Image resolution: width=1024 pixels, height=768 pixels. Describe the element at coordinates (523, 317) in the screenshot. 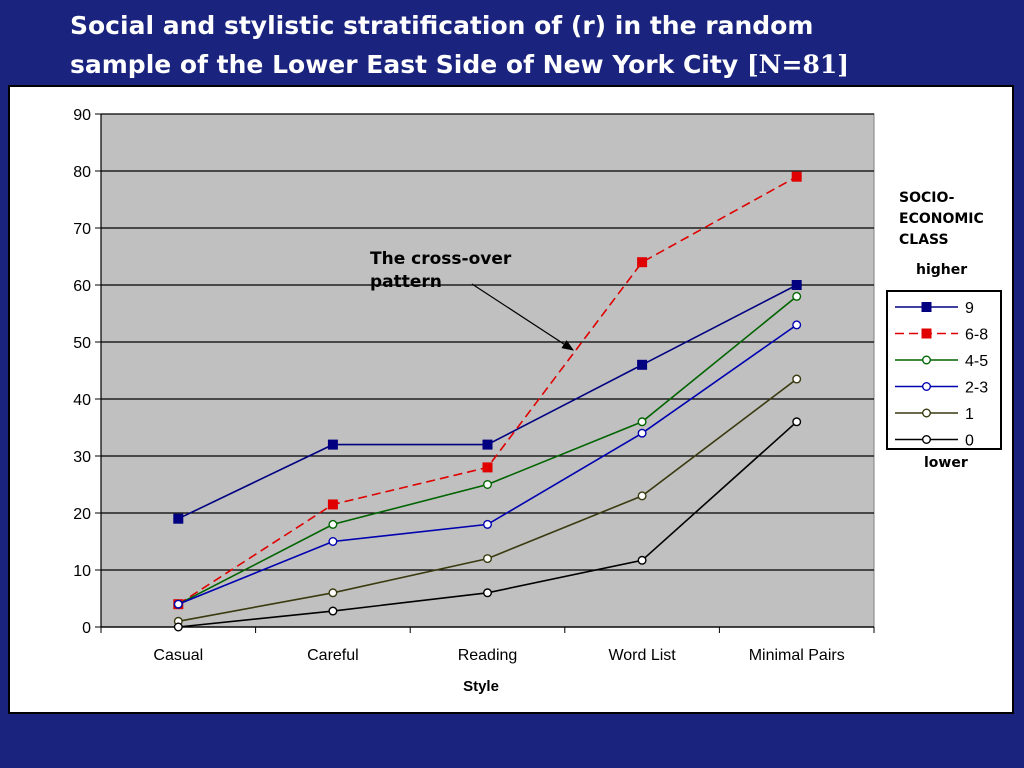

I see `annotation-arrow` at that location.